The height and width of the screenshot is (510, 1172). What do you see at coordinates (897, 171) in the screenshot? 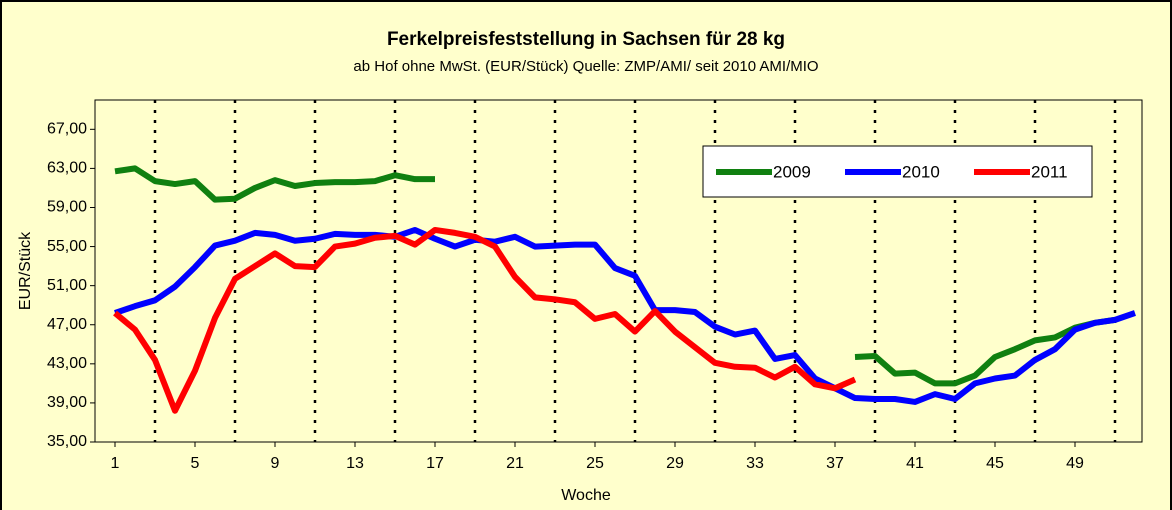
I see `legend: 2009 2010 2011` at bounding box center [897, 171].